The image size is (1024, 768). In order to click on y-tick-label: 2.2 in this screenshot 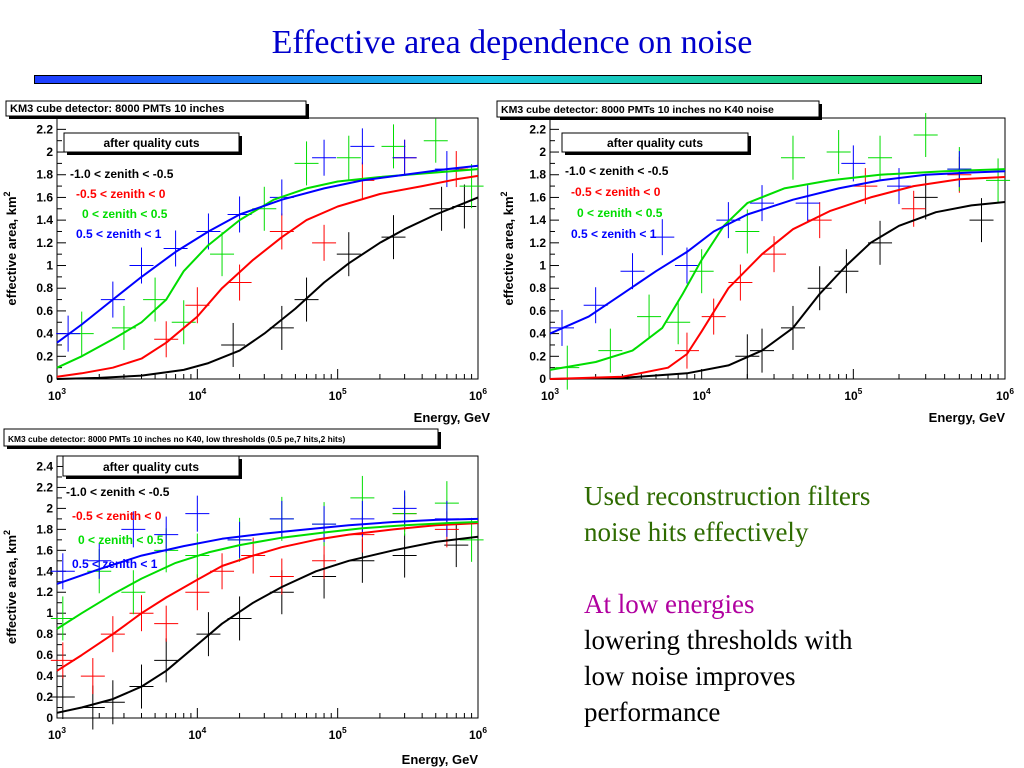, I will do `click(537, 129)`.